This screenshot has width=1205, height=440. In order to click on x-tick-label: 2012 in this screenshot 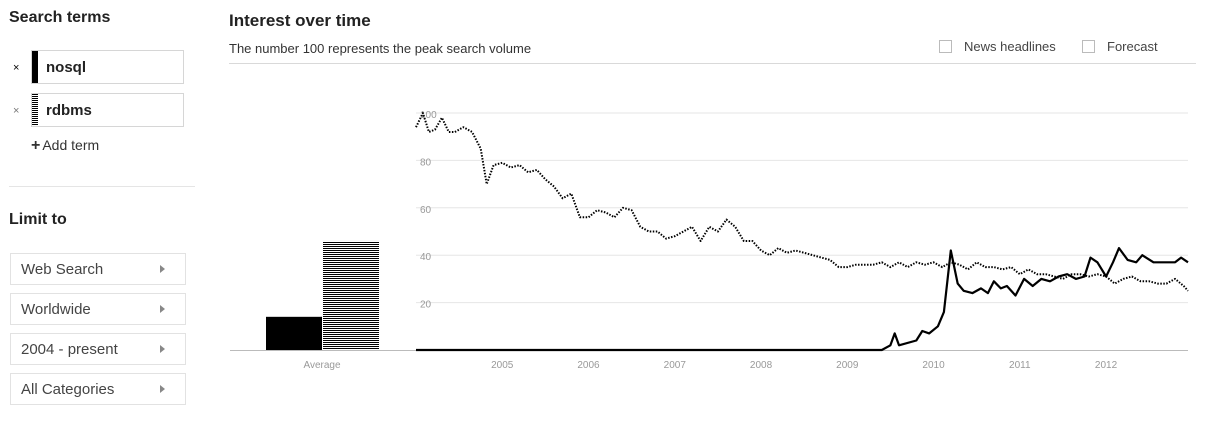, I will do `click(1106, 365)`.